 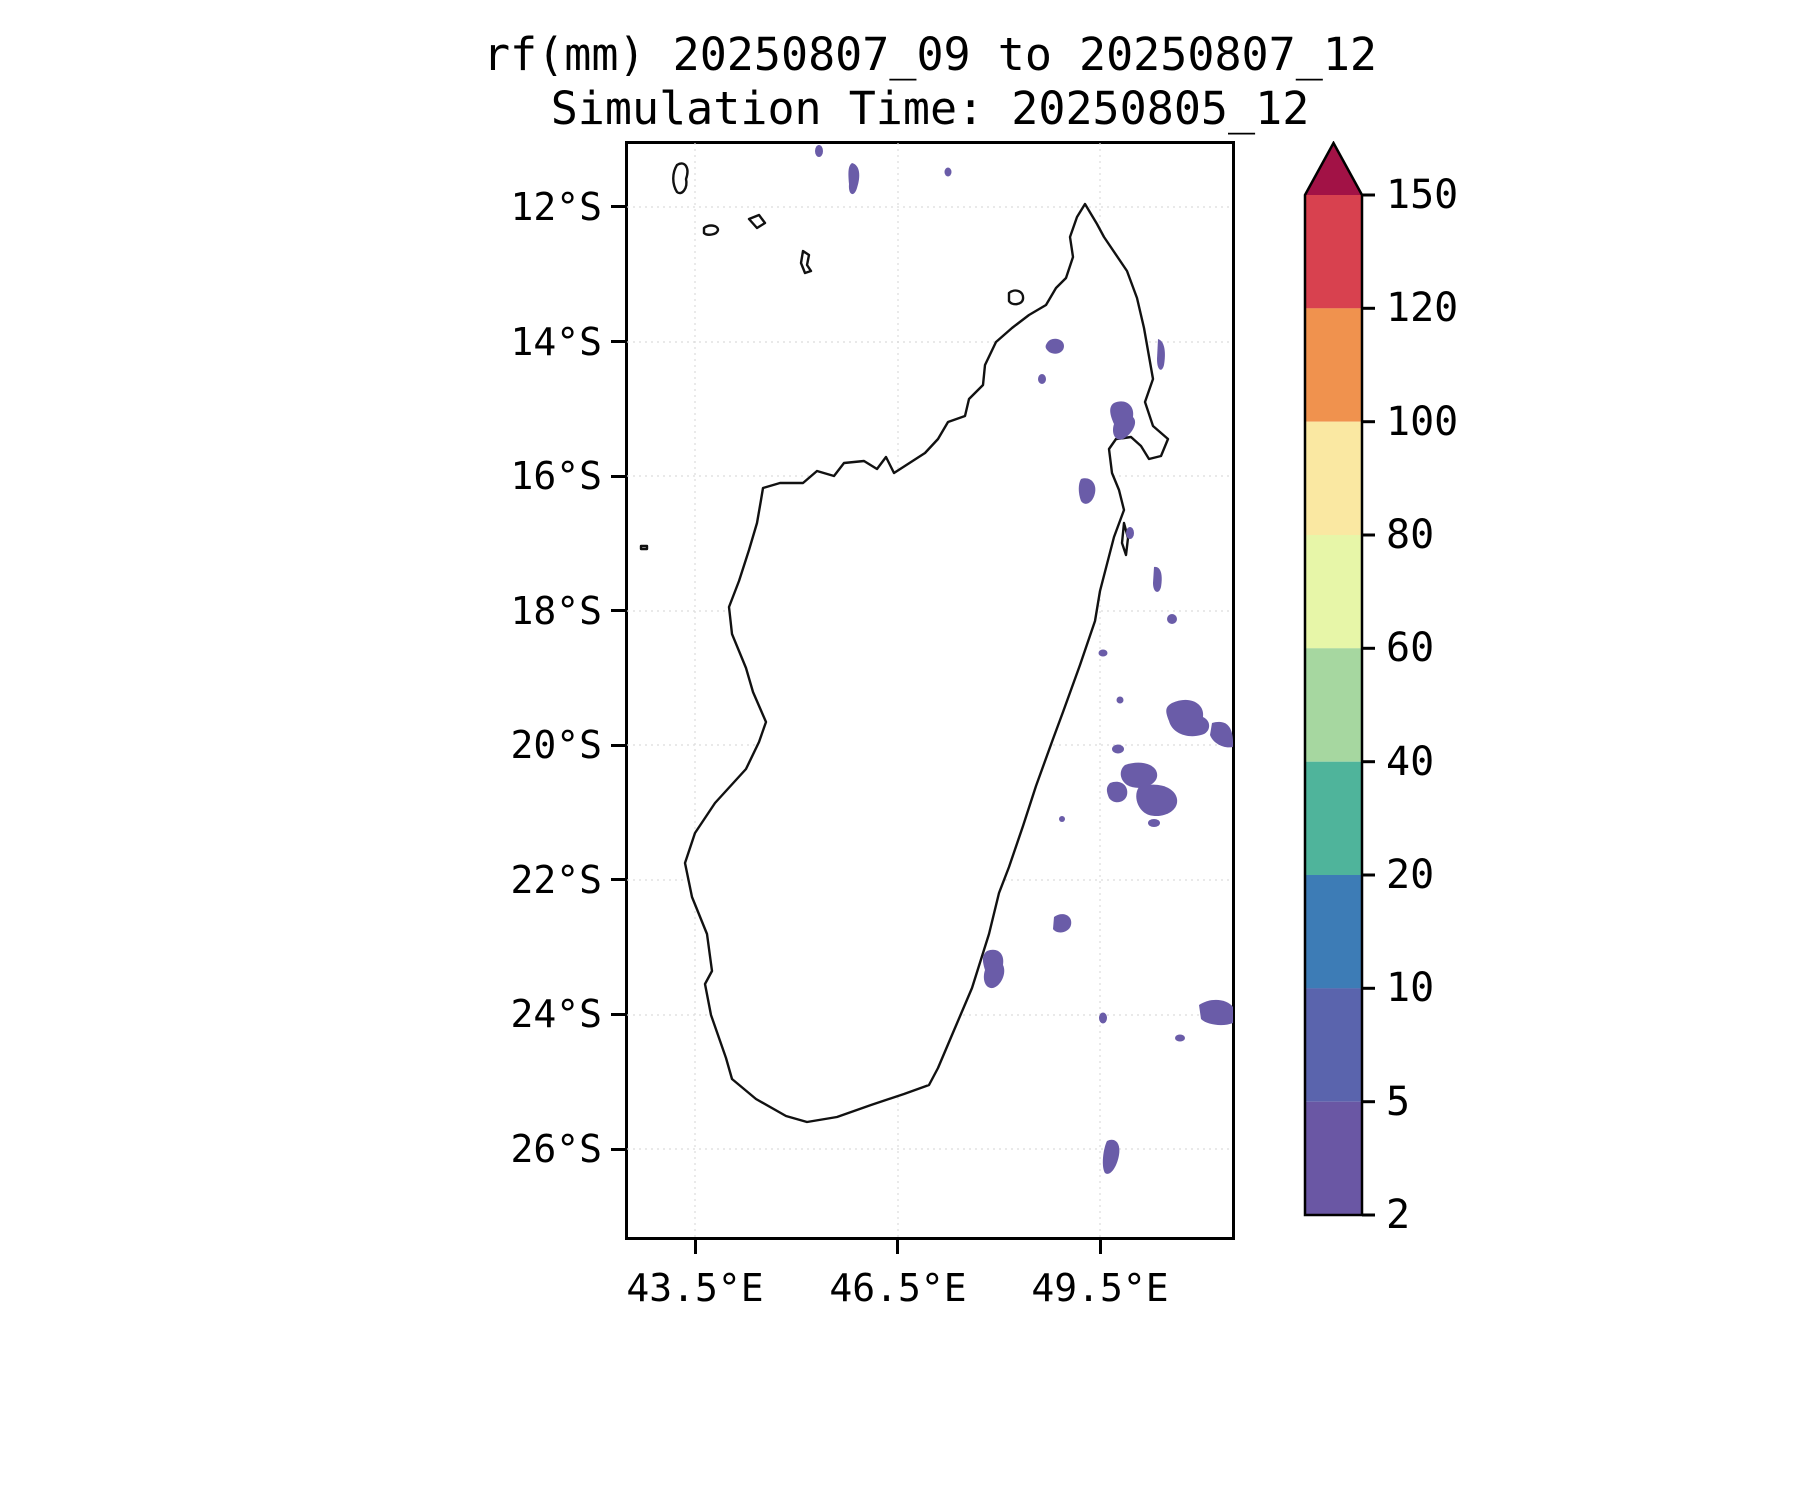 I want to click on cbar-label-150: 150, so click(x=1422, y=195).